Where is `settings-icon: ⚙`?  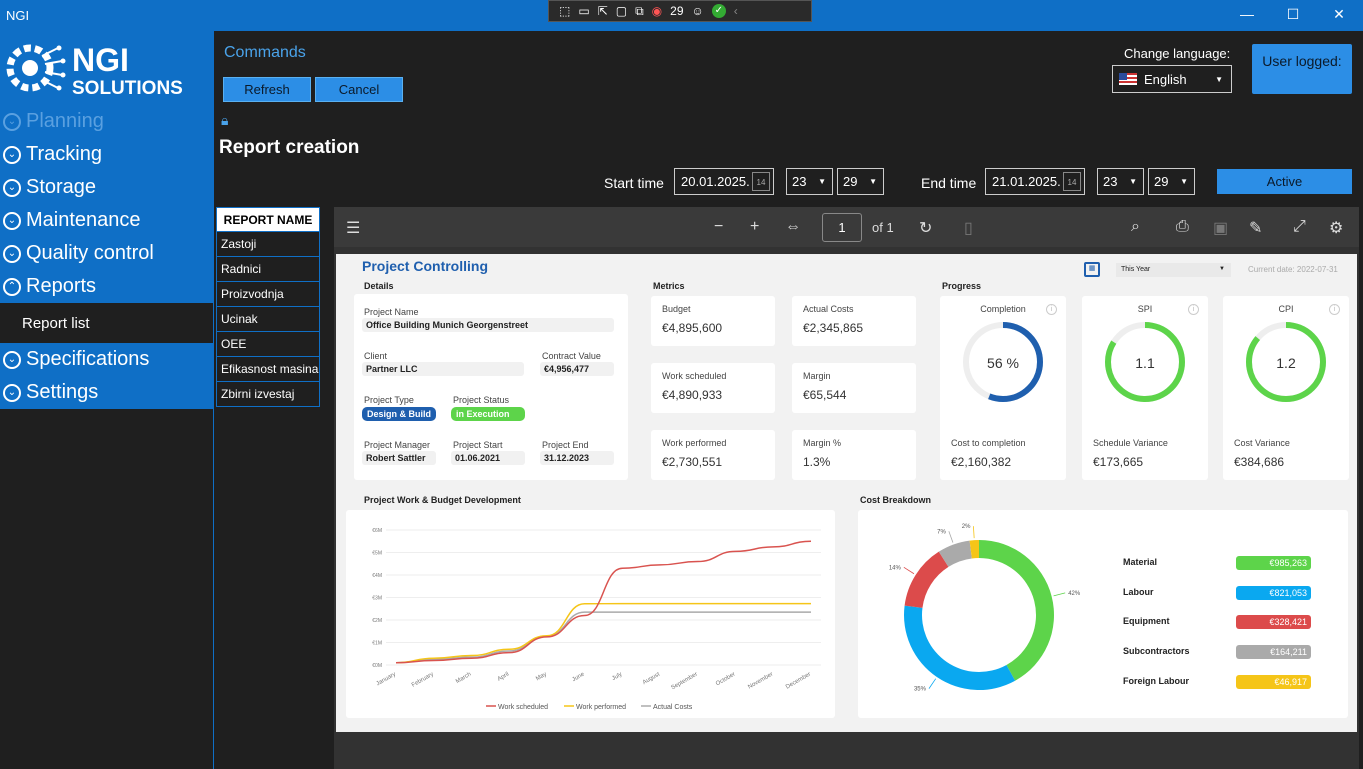
settings-icon: ⚙ is located at coordinates (1336, 228).